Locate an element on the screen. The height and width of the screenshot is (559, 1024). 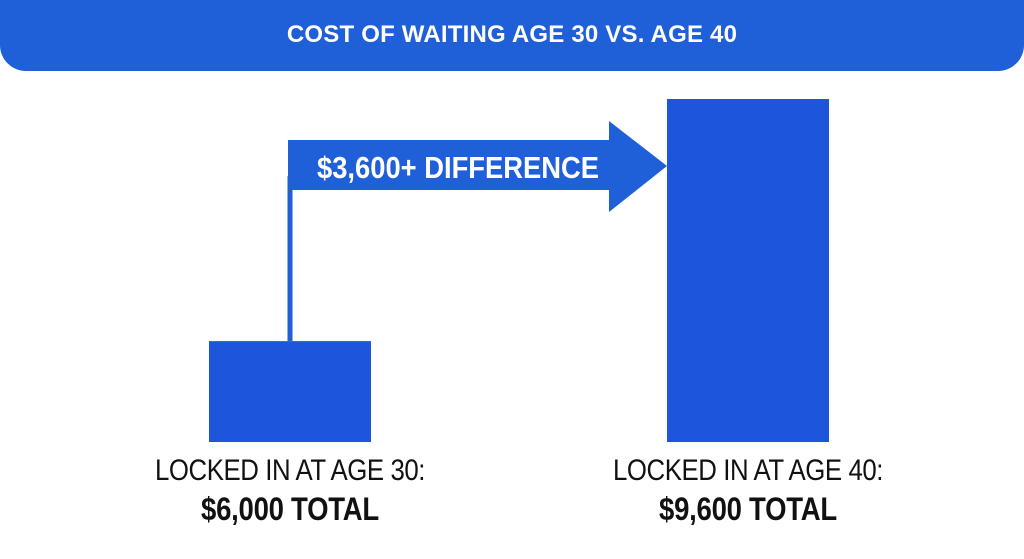
bar-label-age-40: LOCKED IN AT AGE 40: $9,600 TOTAL is located at coordinates (748, 490).